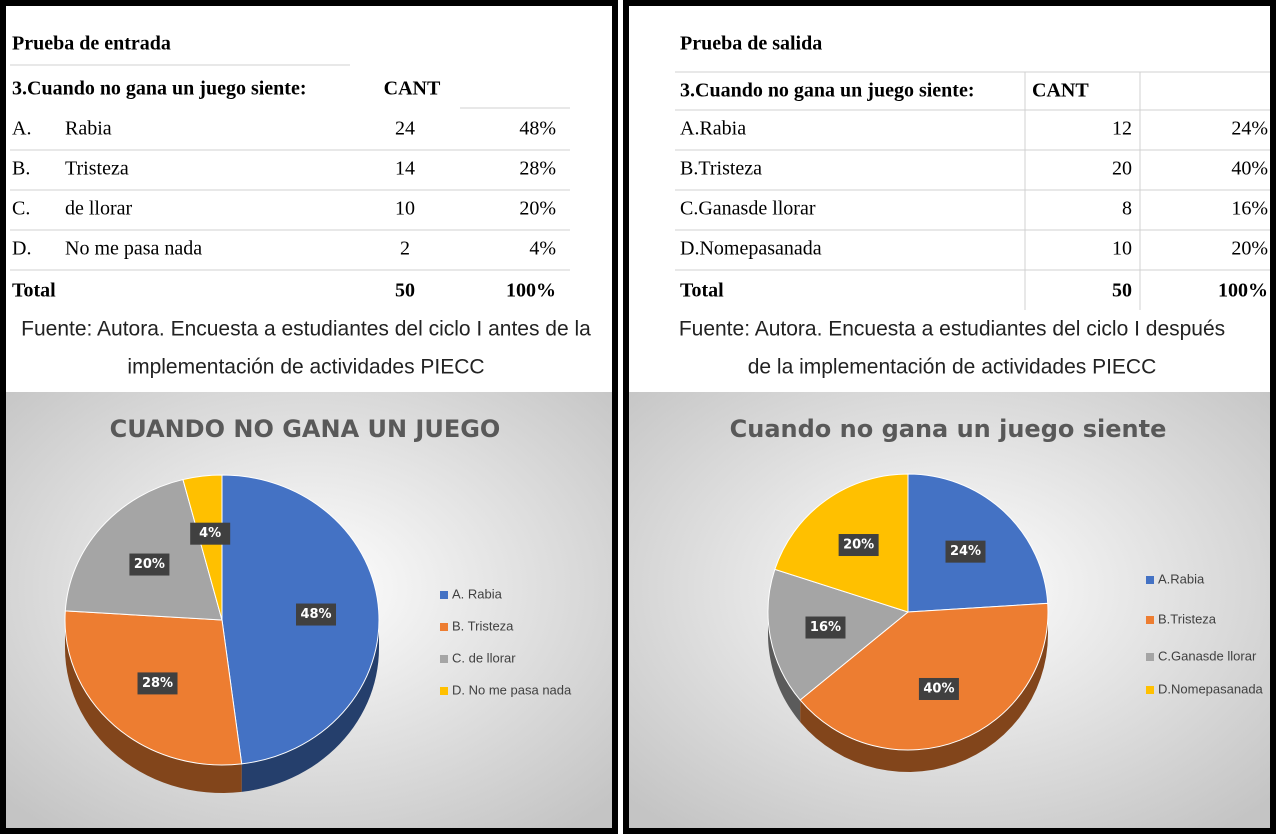 The image size is (1276, 834). Describe the element at coordinates (21, 249) in the screenshot. I see `text: D.` at that location.